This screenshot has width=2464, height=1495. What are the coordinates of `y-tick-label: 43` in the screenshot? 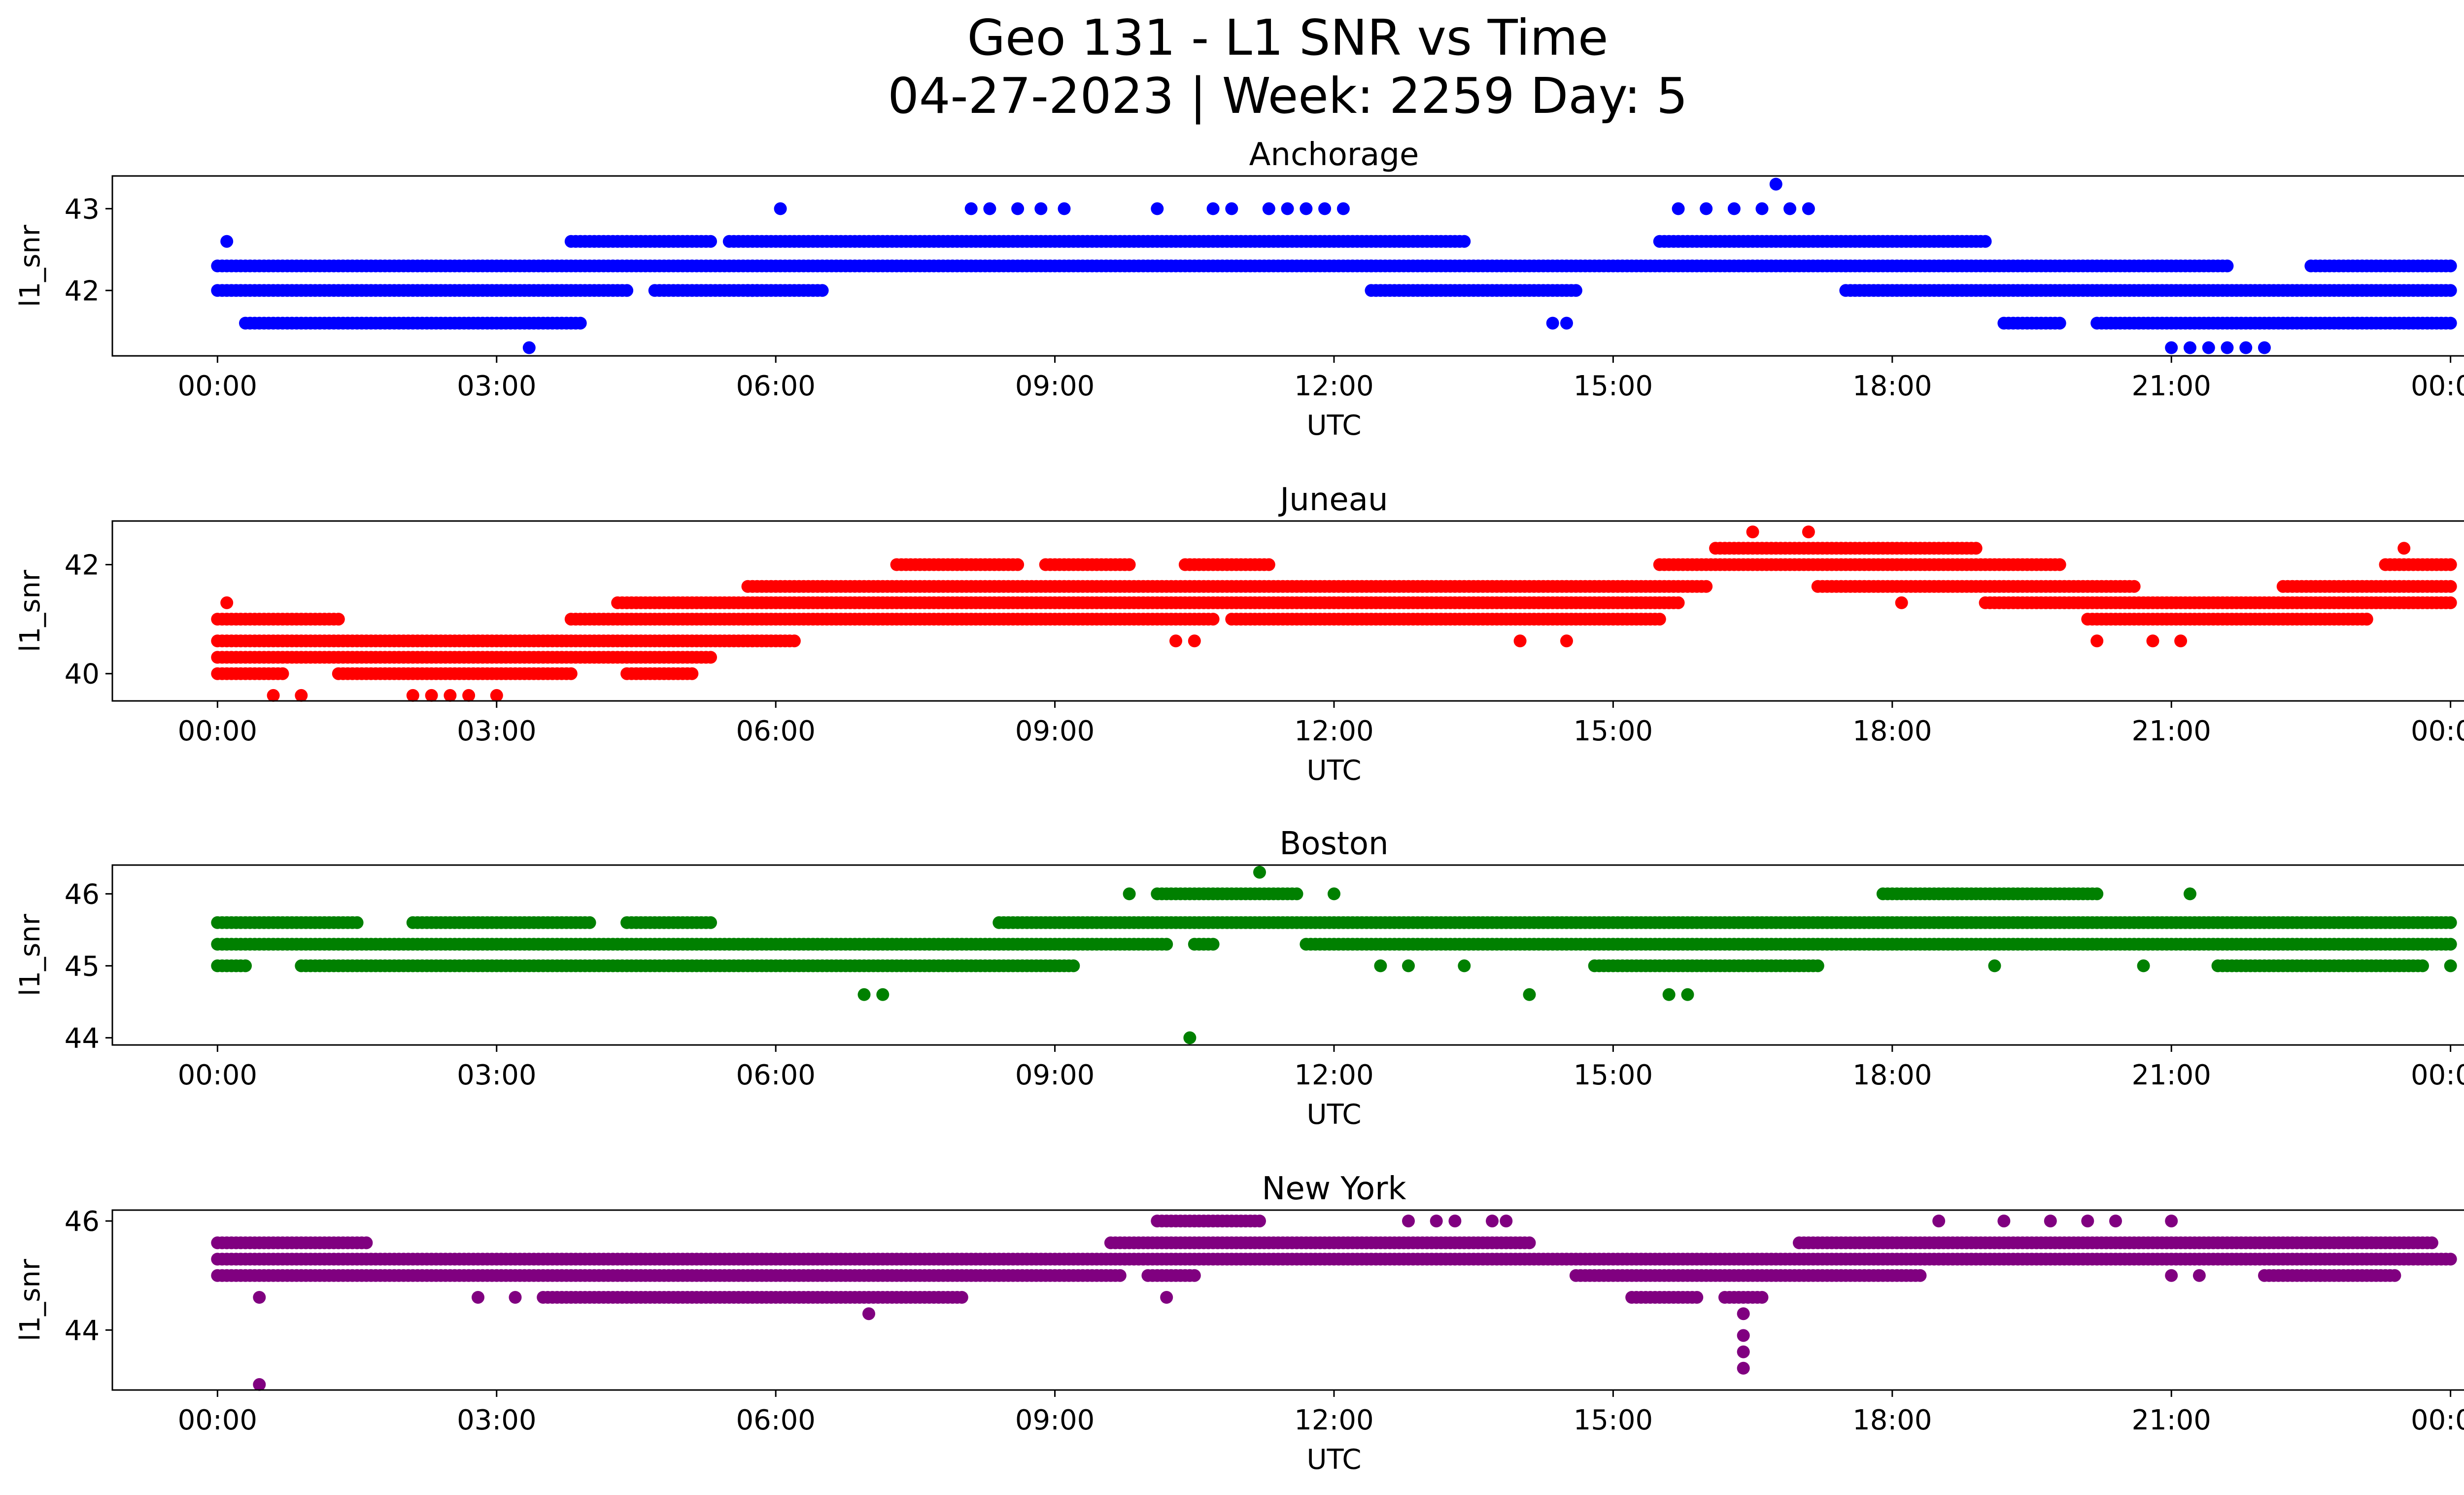 It's located at (82, 209).